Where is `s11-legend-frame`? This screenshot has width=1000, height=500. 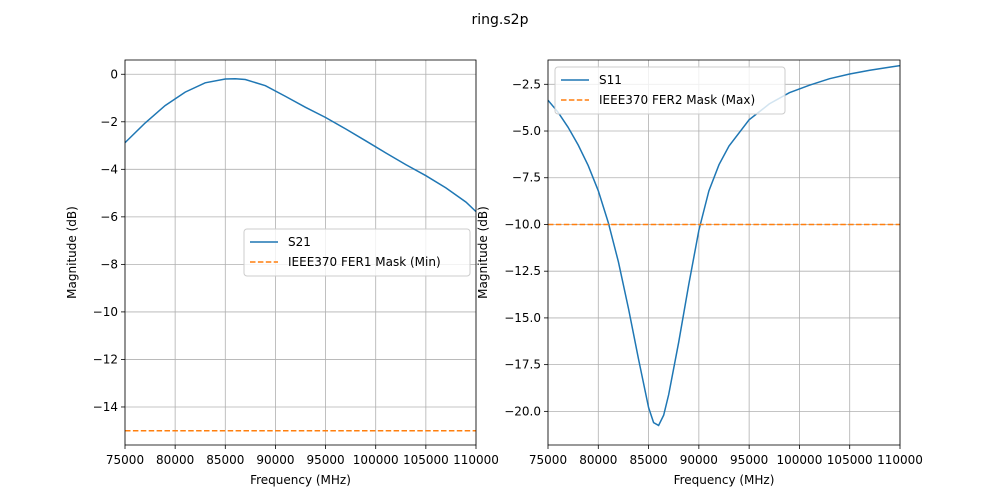 s11-legend-frame is located at coordinates (670, 90).